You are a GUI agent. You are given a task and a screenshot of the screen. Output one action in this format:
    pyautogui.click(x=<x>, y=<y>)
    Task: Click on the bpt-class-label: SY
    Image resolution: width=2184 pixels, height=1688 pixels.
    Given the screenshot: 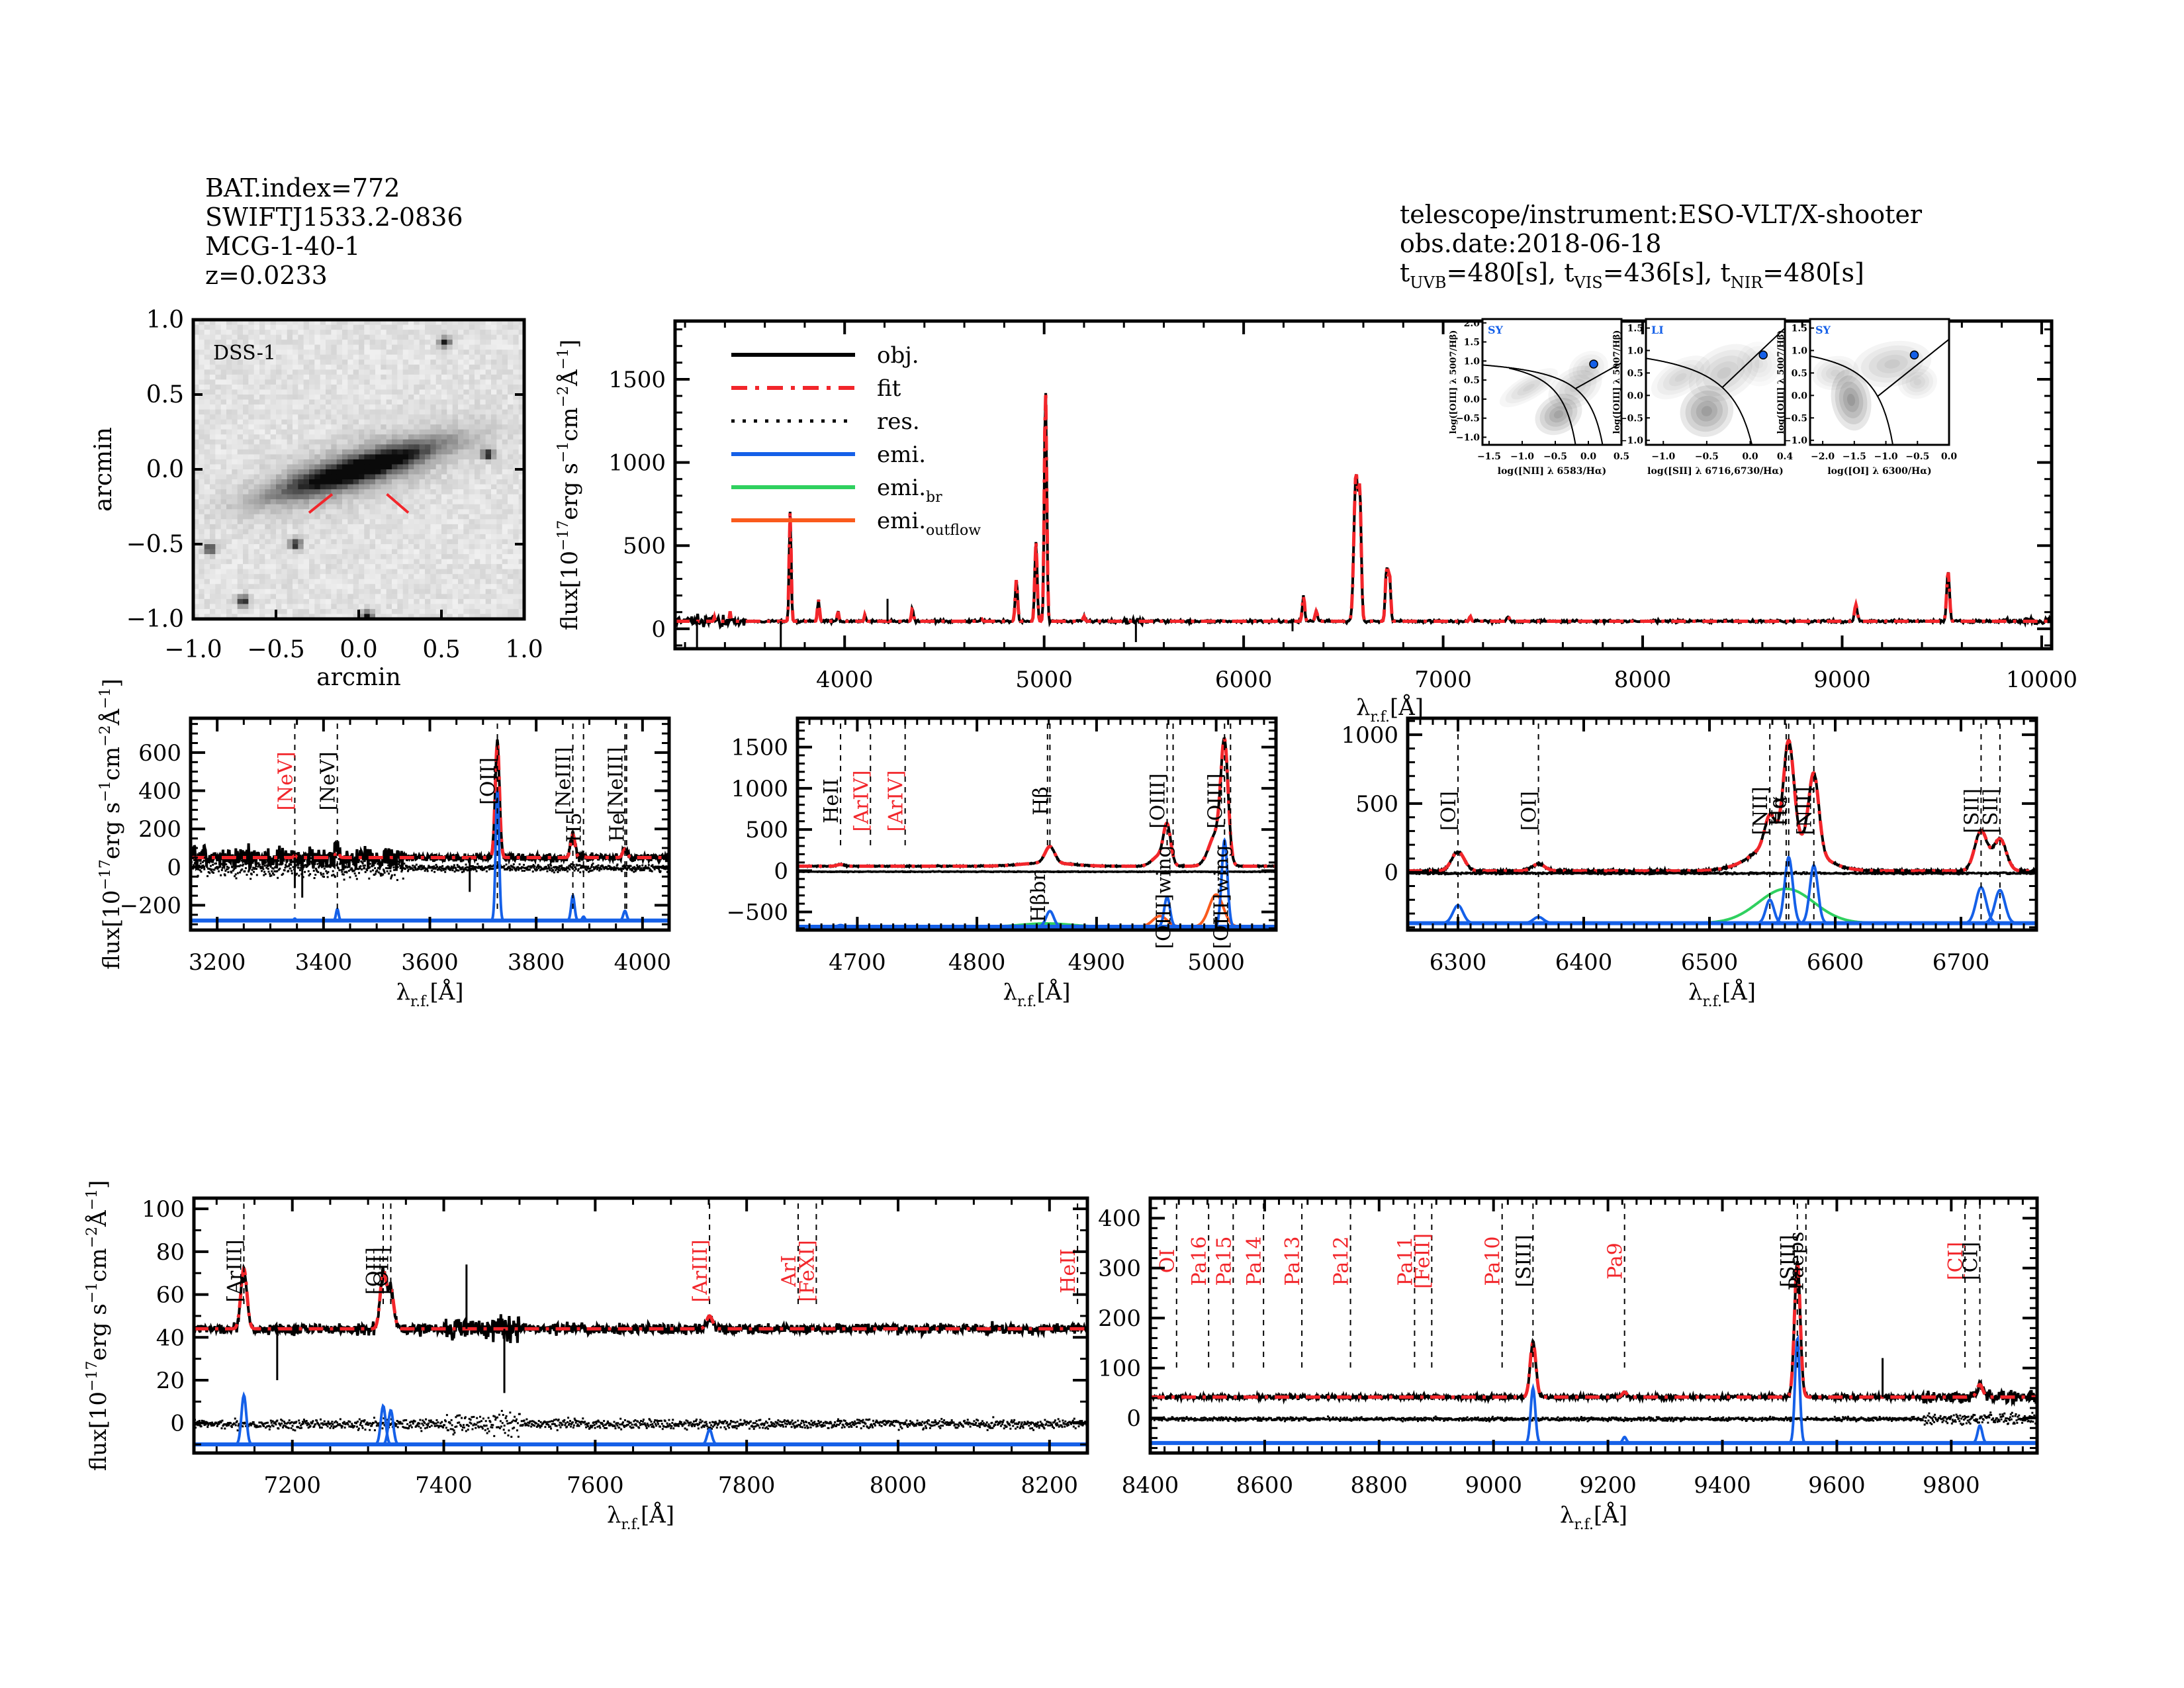 What is the action you would take?
    pyautogui.click(x=1496, y=330)
    